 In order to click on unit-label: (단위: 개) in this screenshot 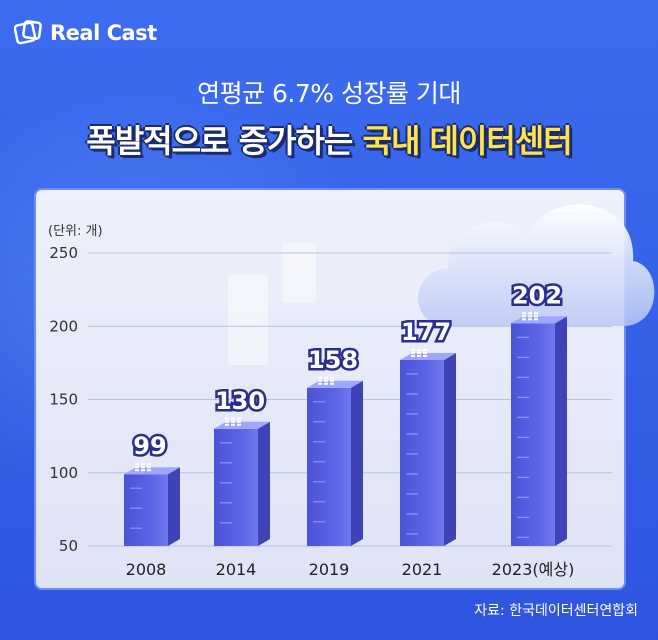, I will do `click(75, 231)`.